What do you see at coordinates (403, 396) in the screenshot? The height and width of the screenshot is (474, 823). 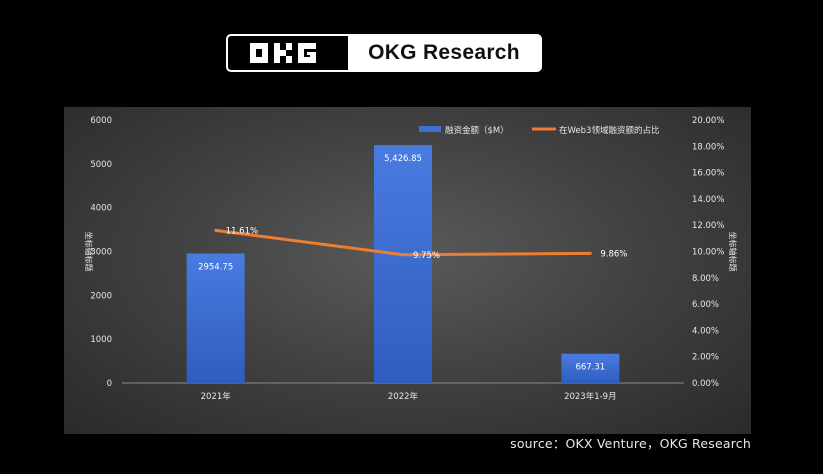 I see `x-tick-label: 2022年` at bounding box center [403, 396].